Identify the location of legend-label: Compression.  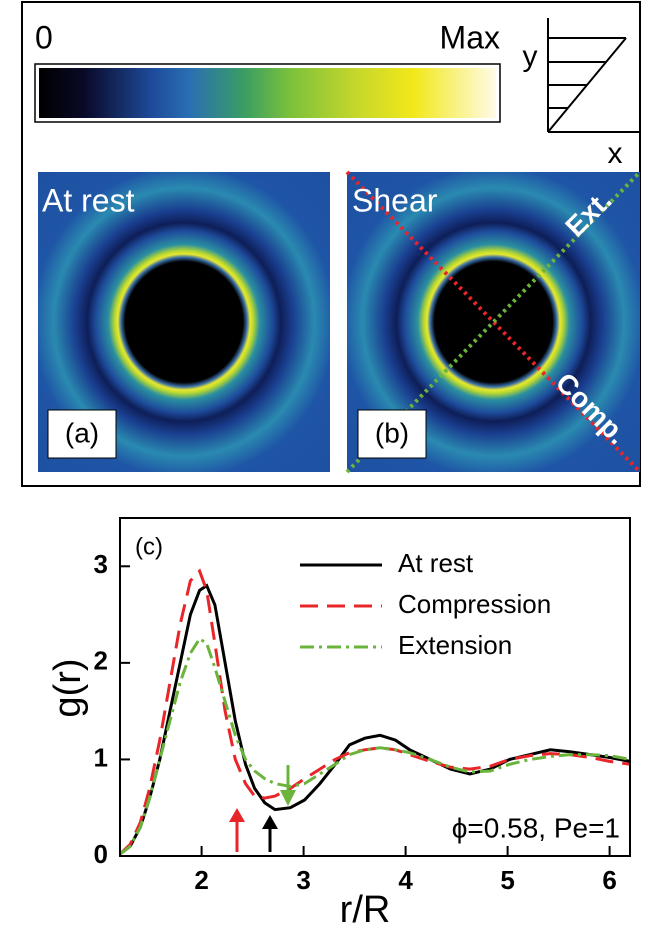
(474, 604).